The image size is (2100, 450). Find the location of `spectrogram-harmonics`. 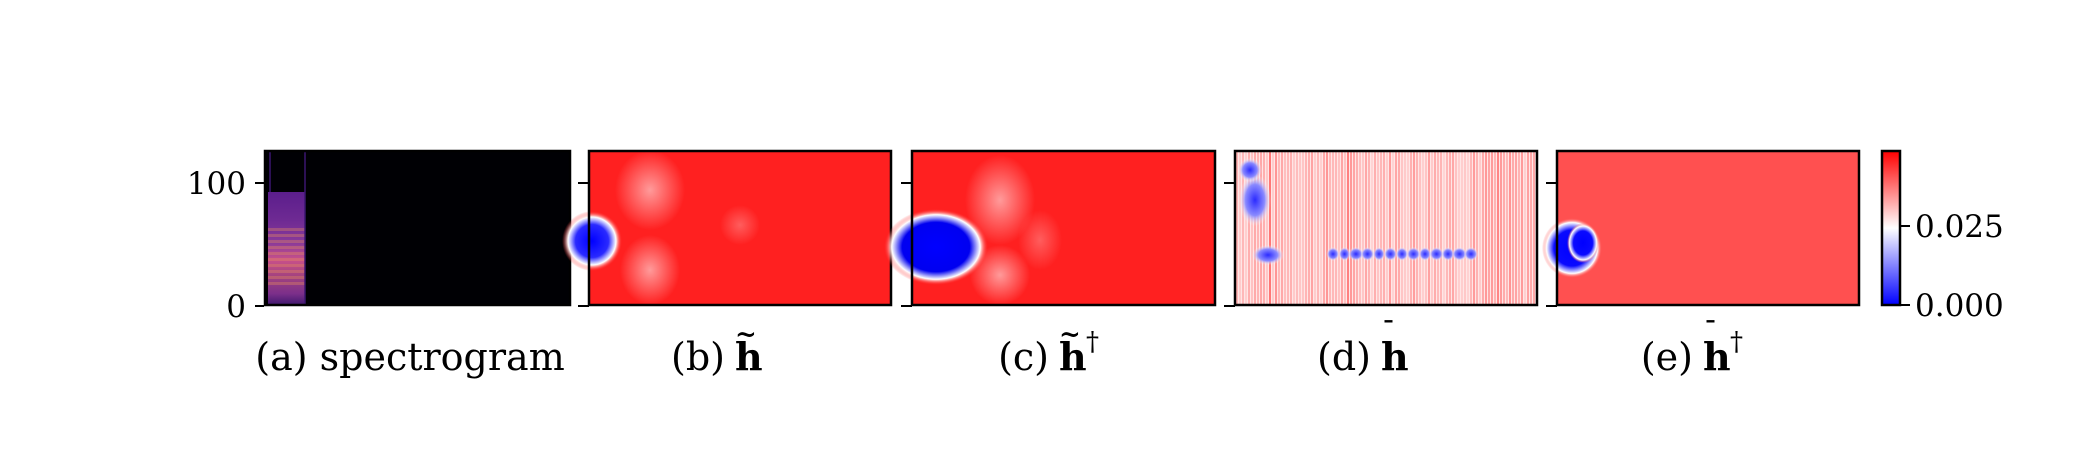

spectrogram-harmonics is located at coordinates (286, 258).